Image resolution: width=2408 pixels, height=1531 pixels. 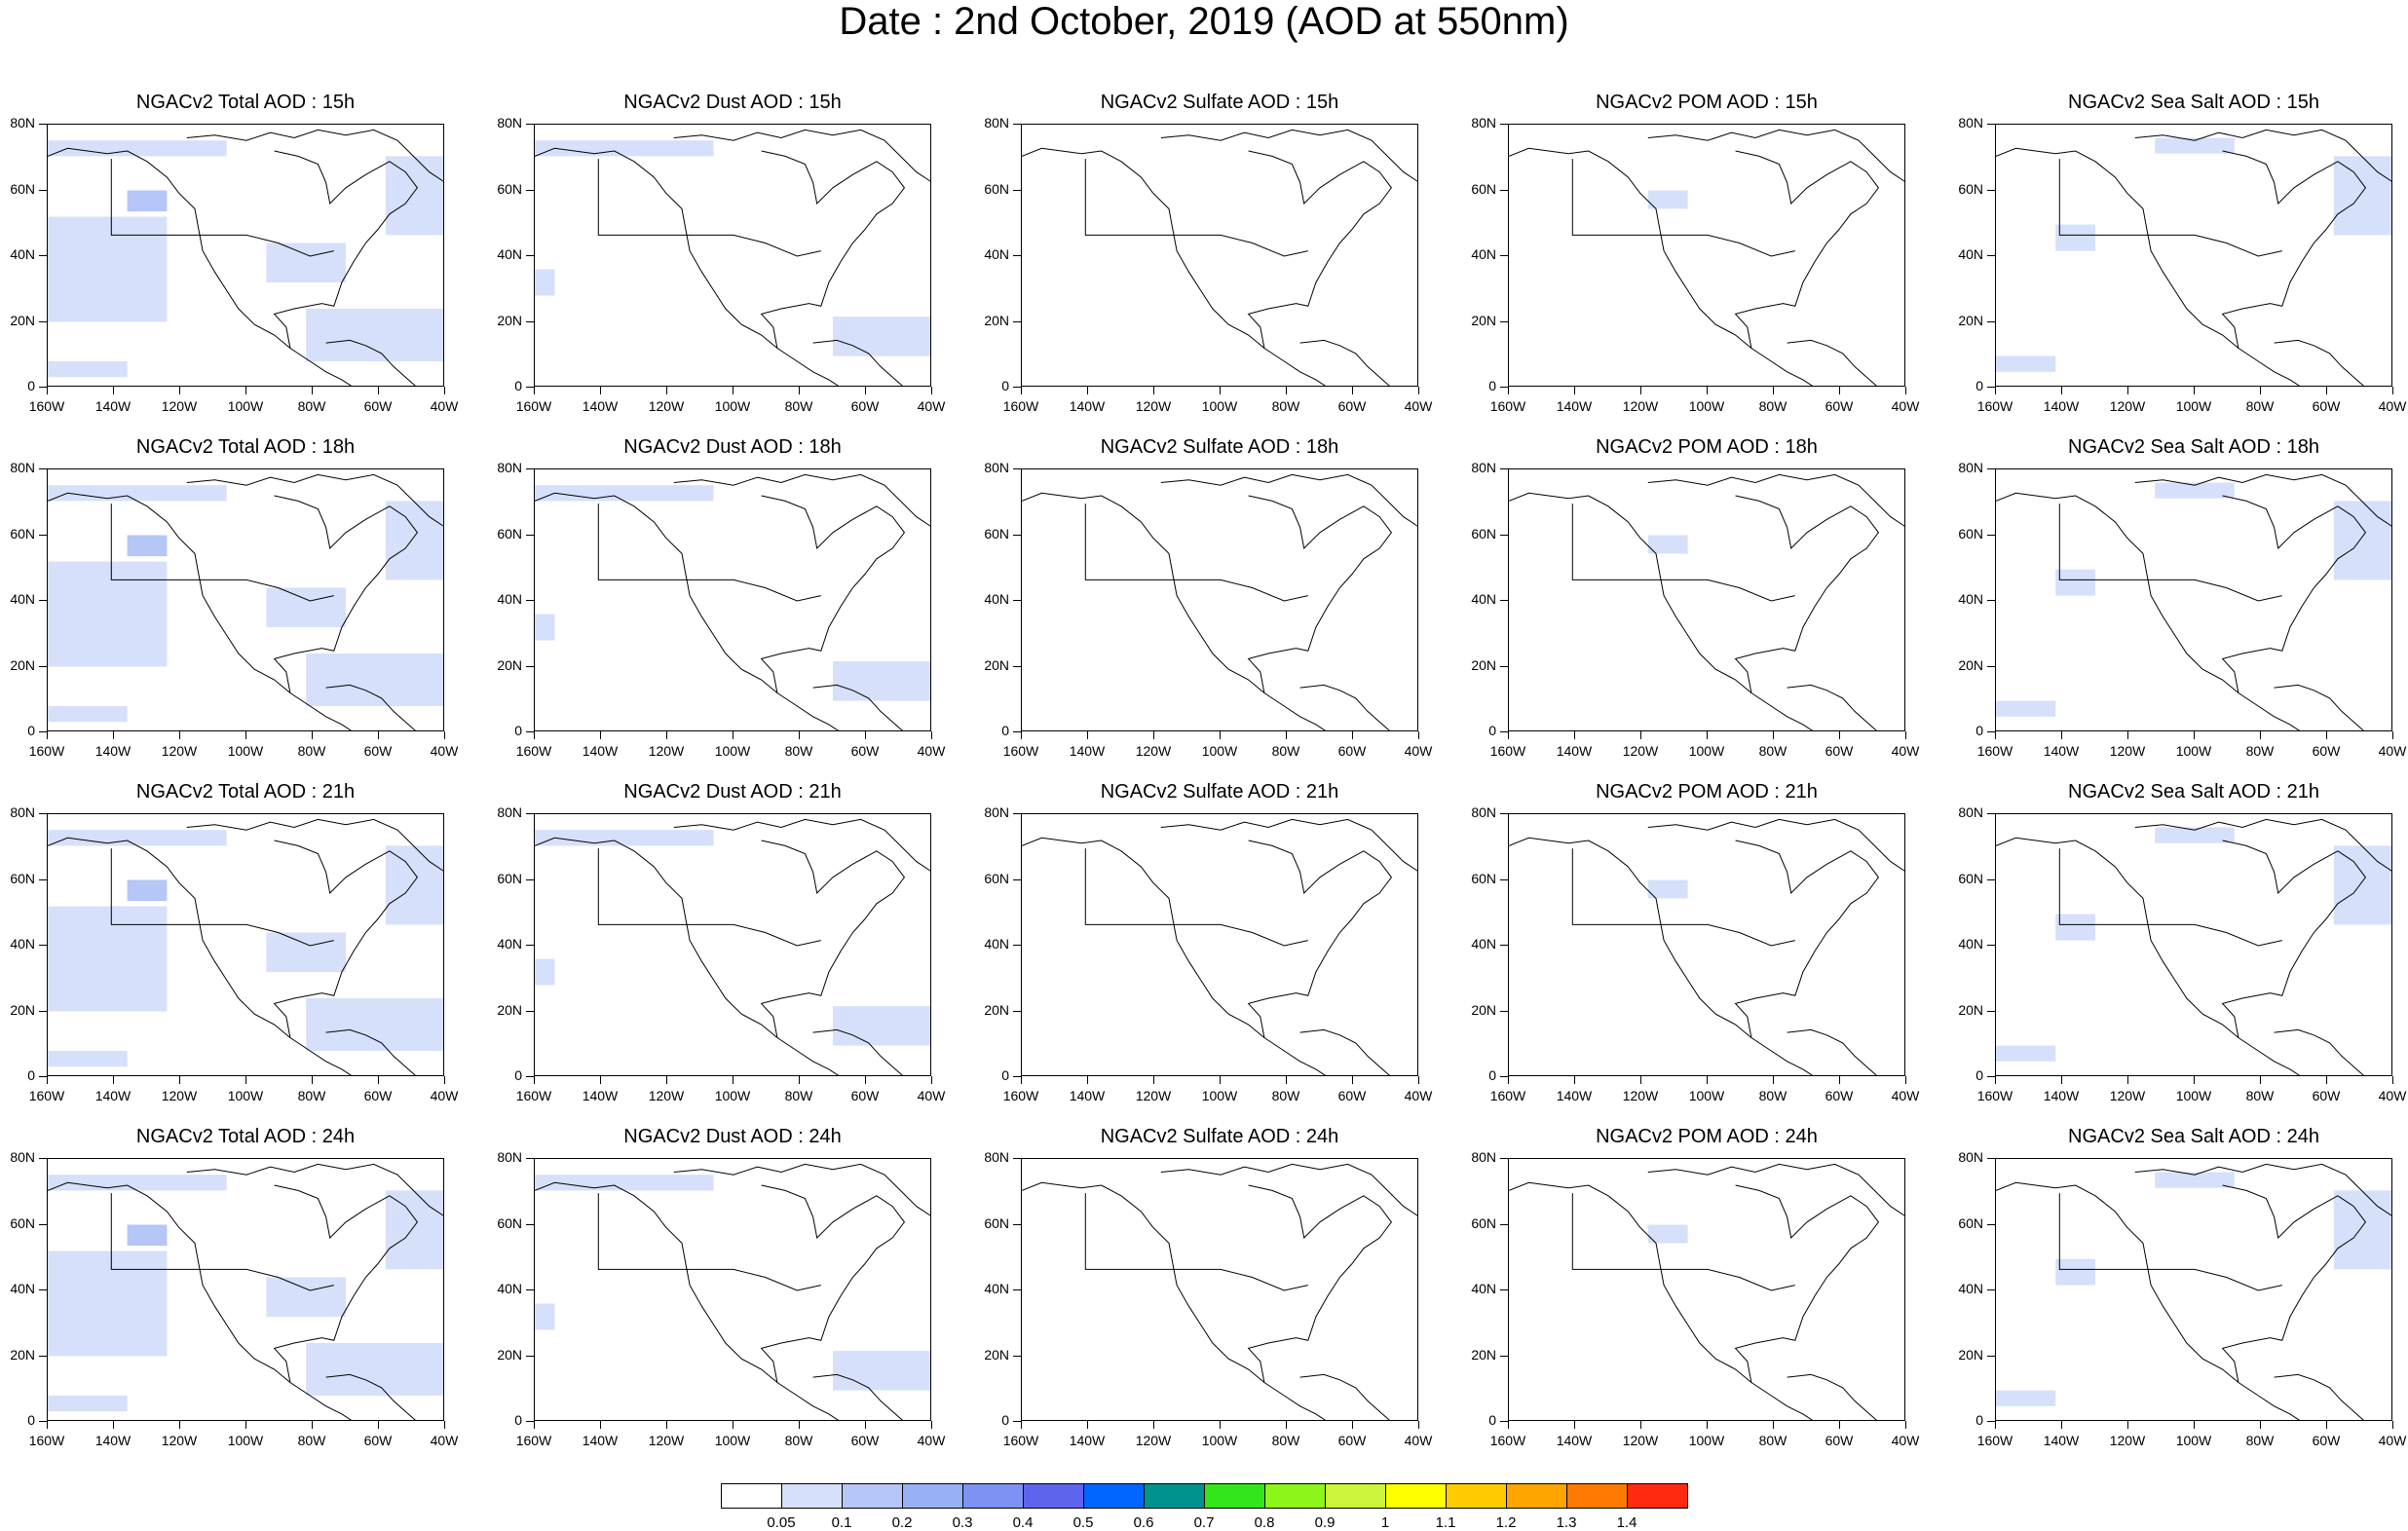 What do you see at coordinates (245, 1136) in the screenshot?
I see `panel-title: NGACv2 Total AOD : 24h` at bounding box center [245, 1136].